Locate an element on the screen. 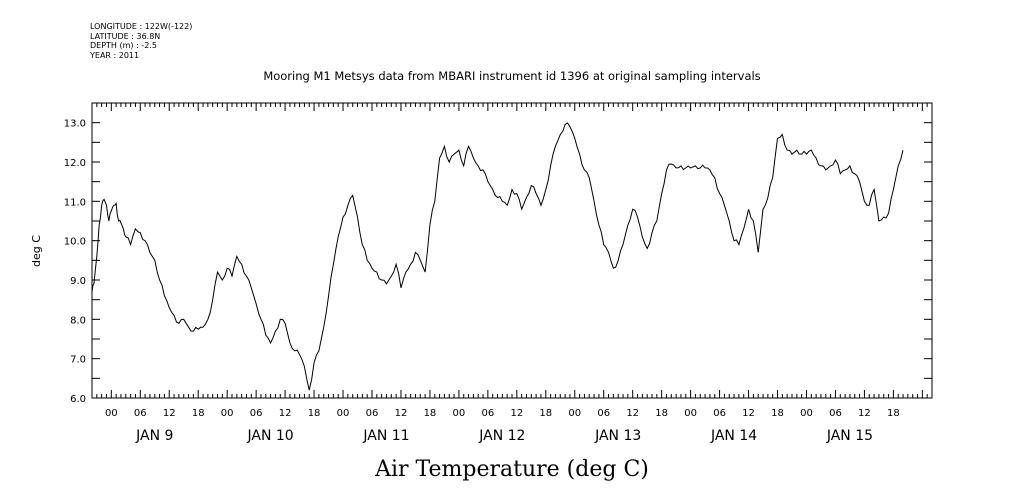 The image size is (1009, 504). day-label: JAN 14 is located at coordinates (733, 436).